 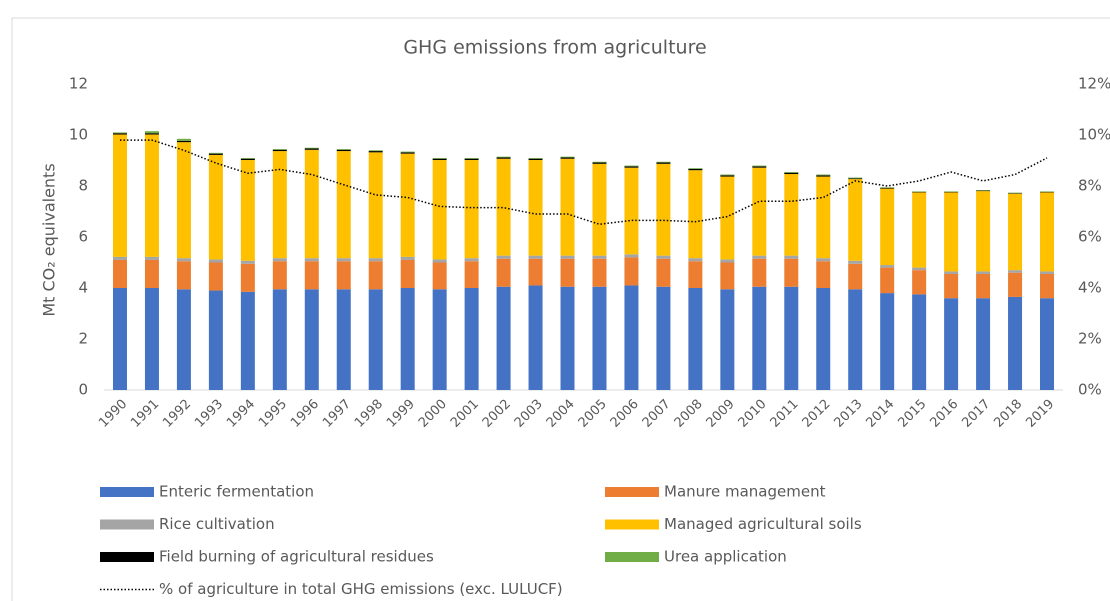 I want to click on chart-title: GHG emissions from agriculture, so click(x=554, y=48).